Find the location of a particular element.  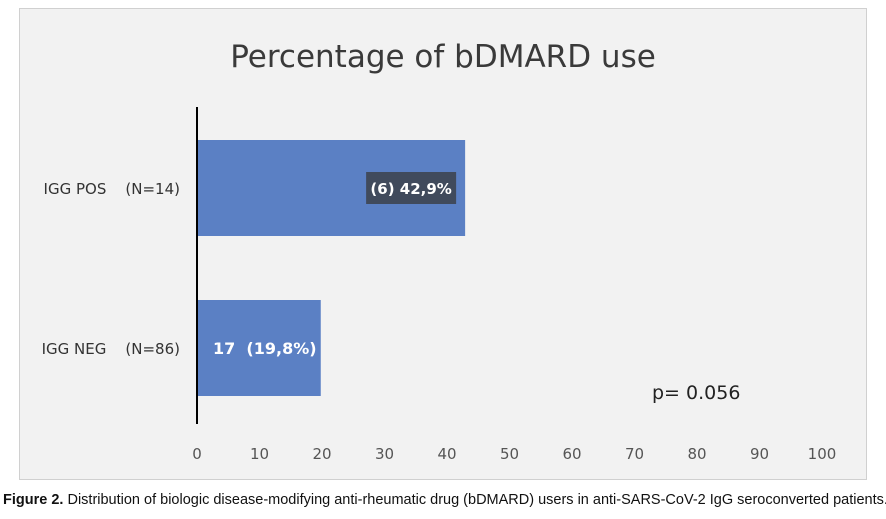

data-label-1: (6) 42,9% is located at coordinates (410, 189).